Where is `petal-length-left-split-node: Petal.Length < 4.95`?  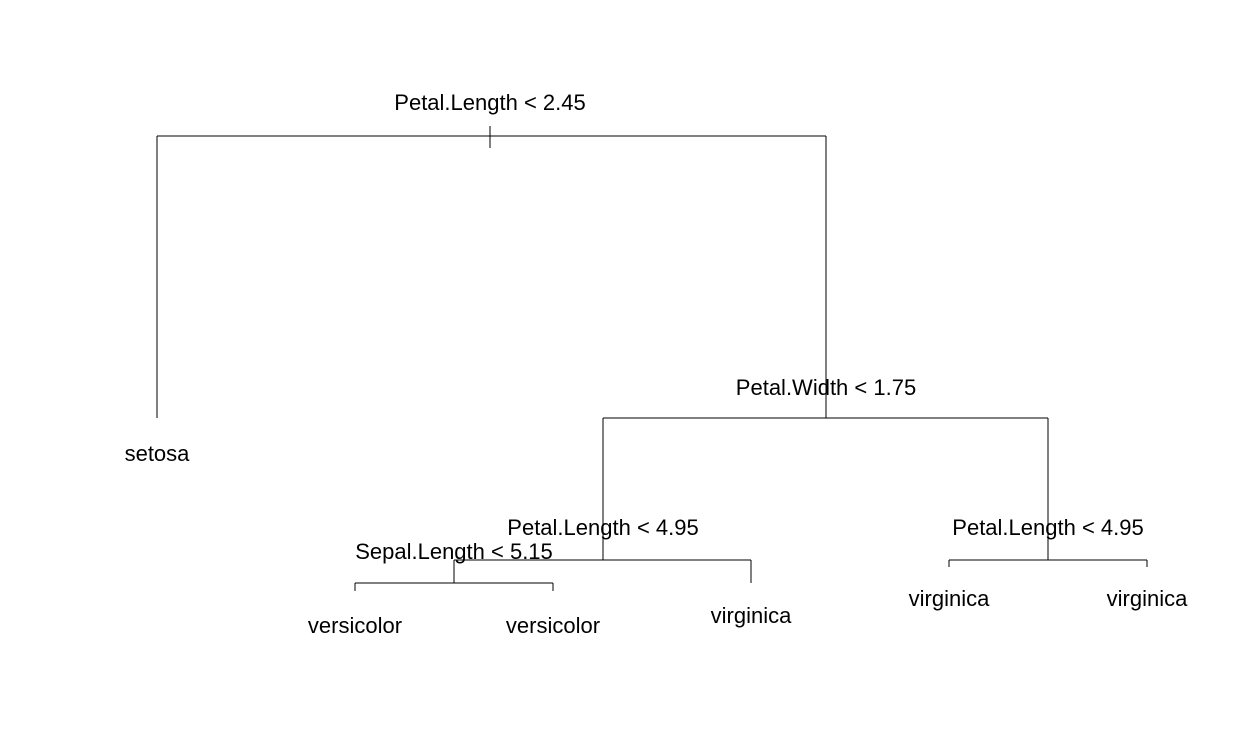 petal-length-left-split-node: Petal.Length < 4.95 is located at coordinates (602, 489).